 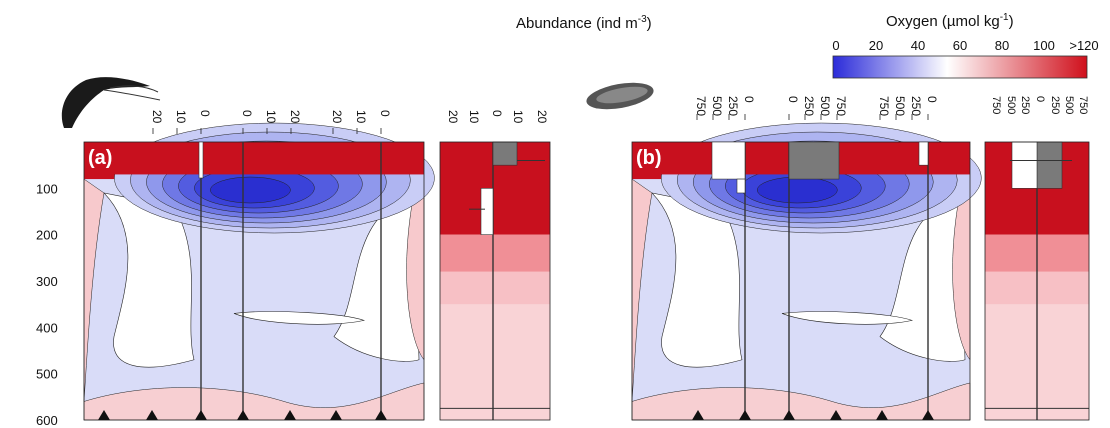 What do you see at coordinates (1011, 21) in the screenshot?
I see `colorbar-title-tail: )` at bounding box center [1011, 21].